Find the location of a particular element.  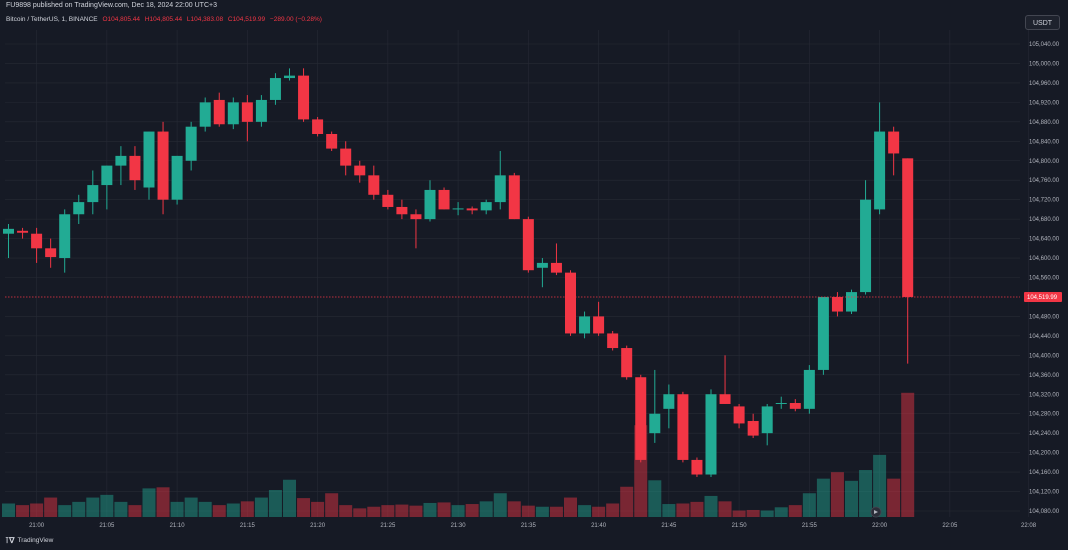

close-value: C104,519.99 is located at coordinates (246, 19).